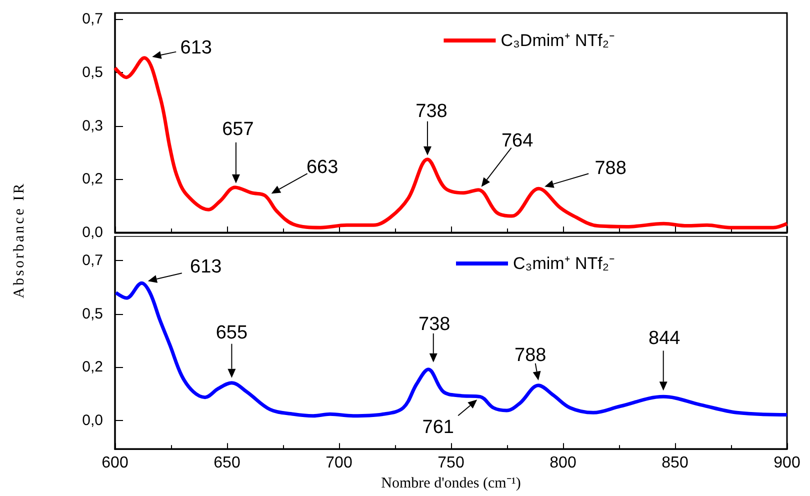 The height and width of the screenshot is (496, 810). Describe the element at coordinates (115, 463) in the screenshot. I see `x-tick-label: 600` at that location.